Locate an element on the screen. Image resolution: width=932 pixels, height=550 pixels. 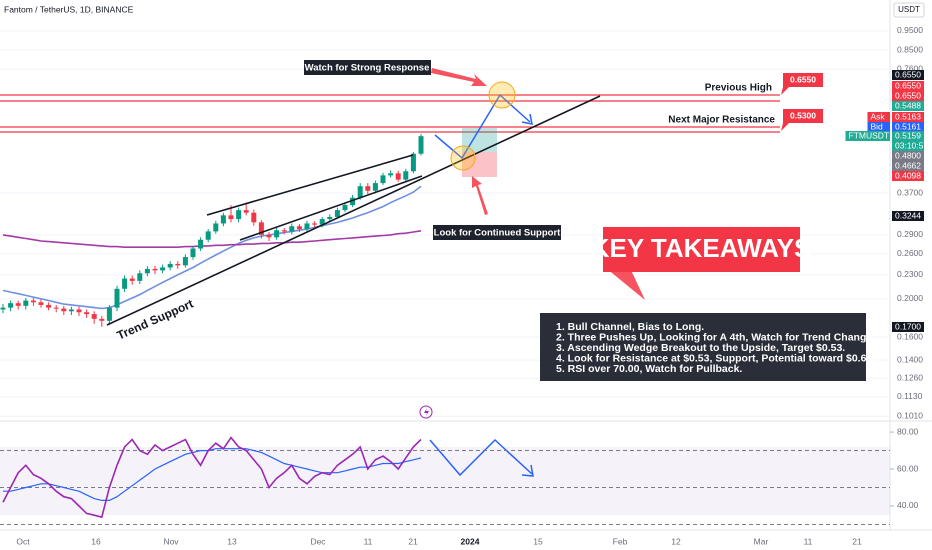
resistance-label: Next Major Resistance is located at coordinates (721, 120).